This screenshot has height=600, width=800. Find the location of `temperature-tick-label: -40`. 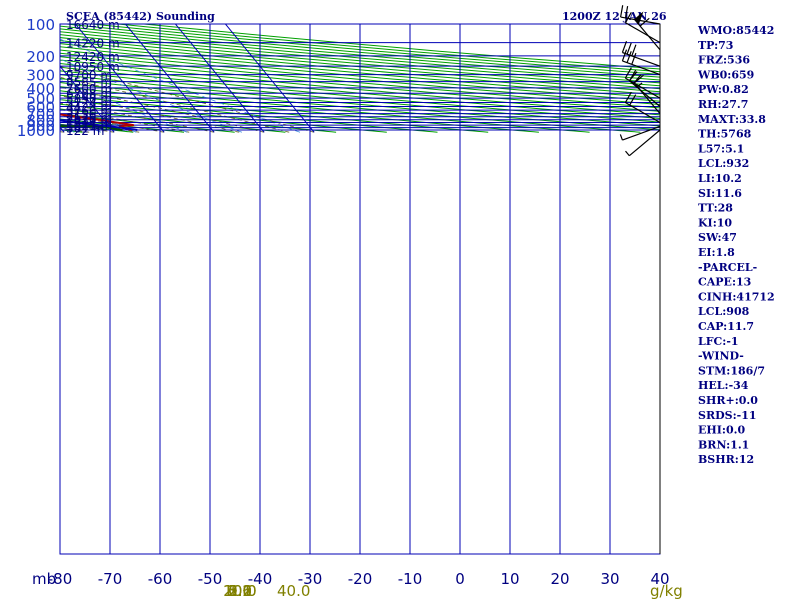

temperature-tick-label: -40 is located at coordinates (260, 579).